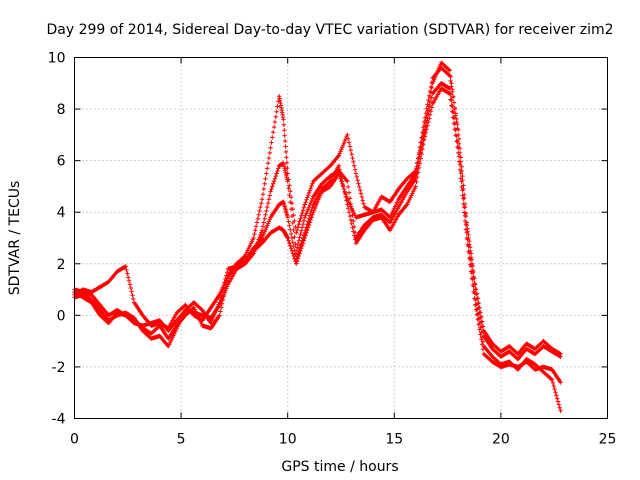  Describe the element at coordinates (61, 213) in the screenshot. I see `y-tick-label: 4` at that location.